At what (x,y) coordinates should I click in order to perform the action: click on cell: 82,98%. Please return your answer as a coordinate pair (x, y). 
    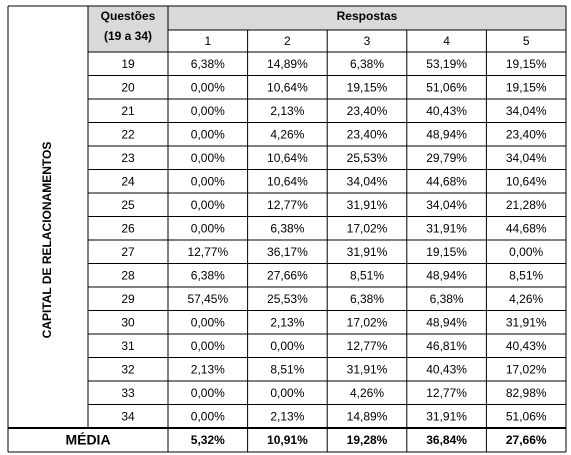
    Looking at the image, I should click on (526, 393).